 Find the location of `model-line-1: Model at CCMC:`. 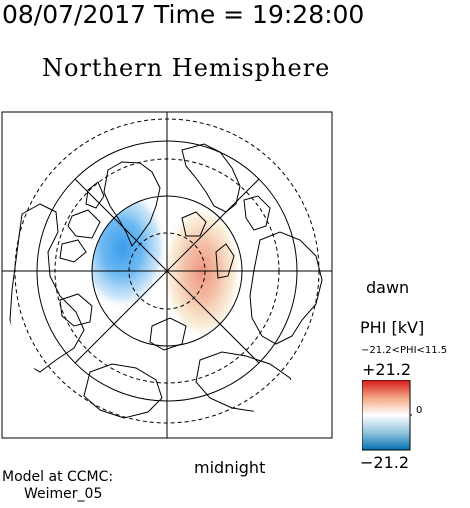

model-line-1: Model at CCMC: is located at coordinates (58, 477).